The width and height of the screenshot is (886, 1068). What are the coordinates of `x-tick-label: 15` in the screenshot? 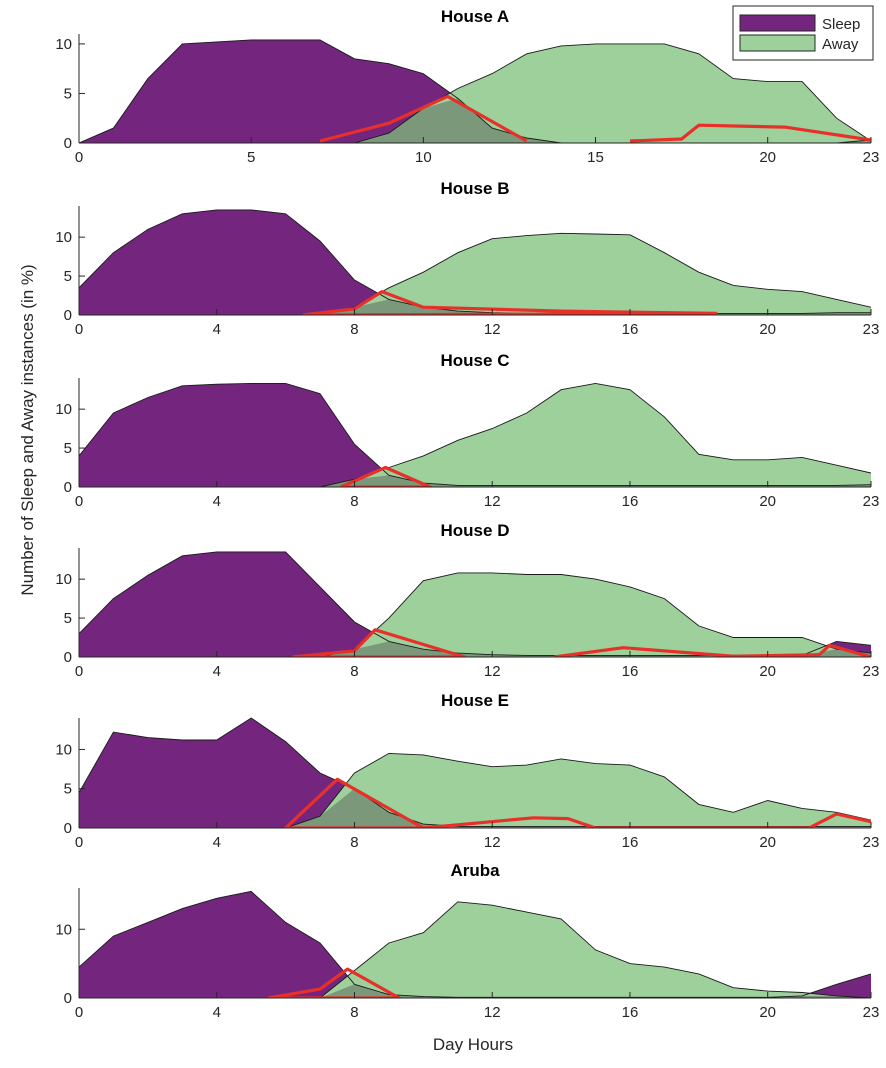 It's located at (595, 157).